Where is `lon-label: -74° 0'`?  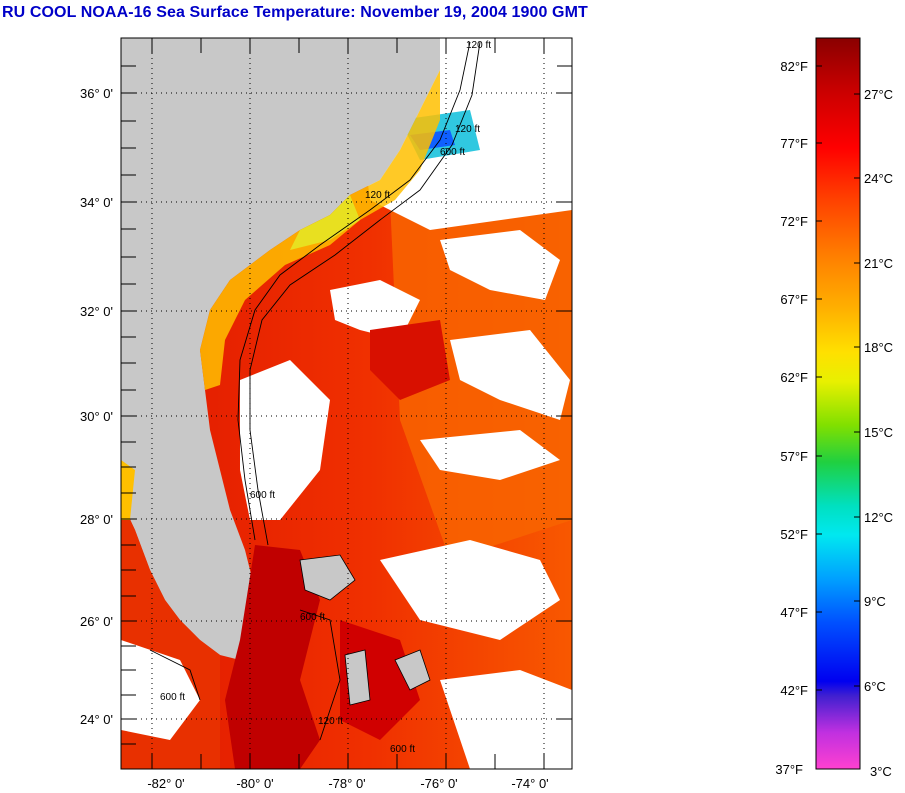 lon-label: -74° 0' is located at coordinates (529, 783).